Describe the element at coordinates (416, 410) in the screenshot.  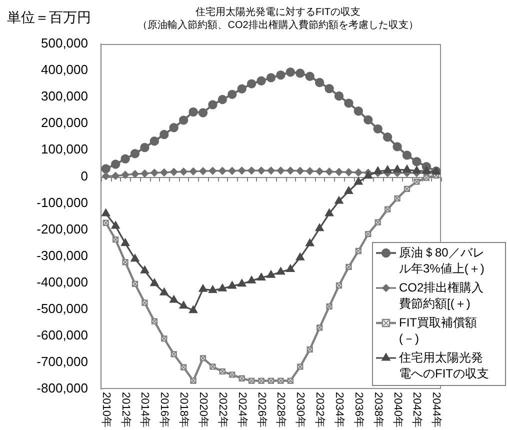
I see `x-tick-label: 2042年` at that location.